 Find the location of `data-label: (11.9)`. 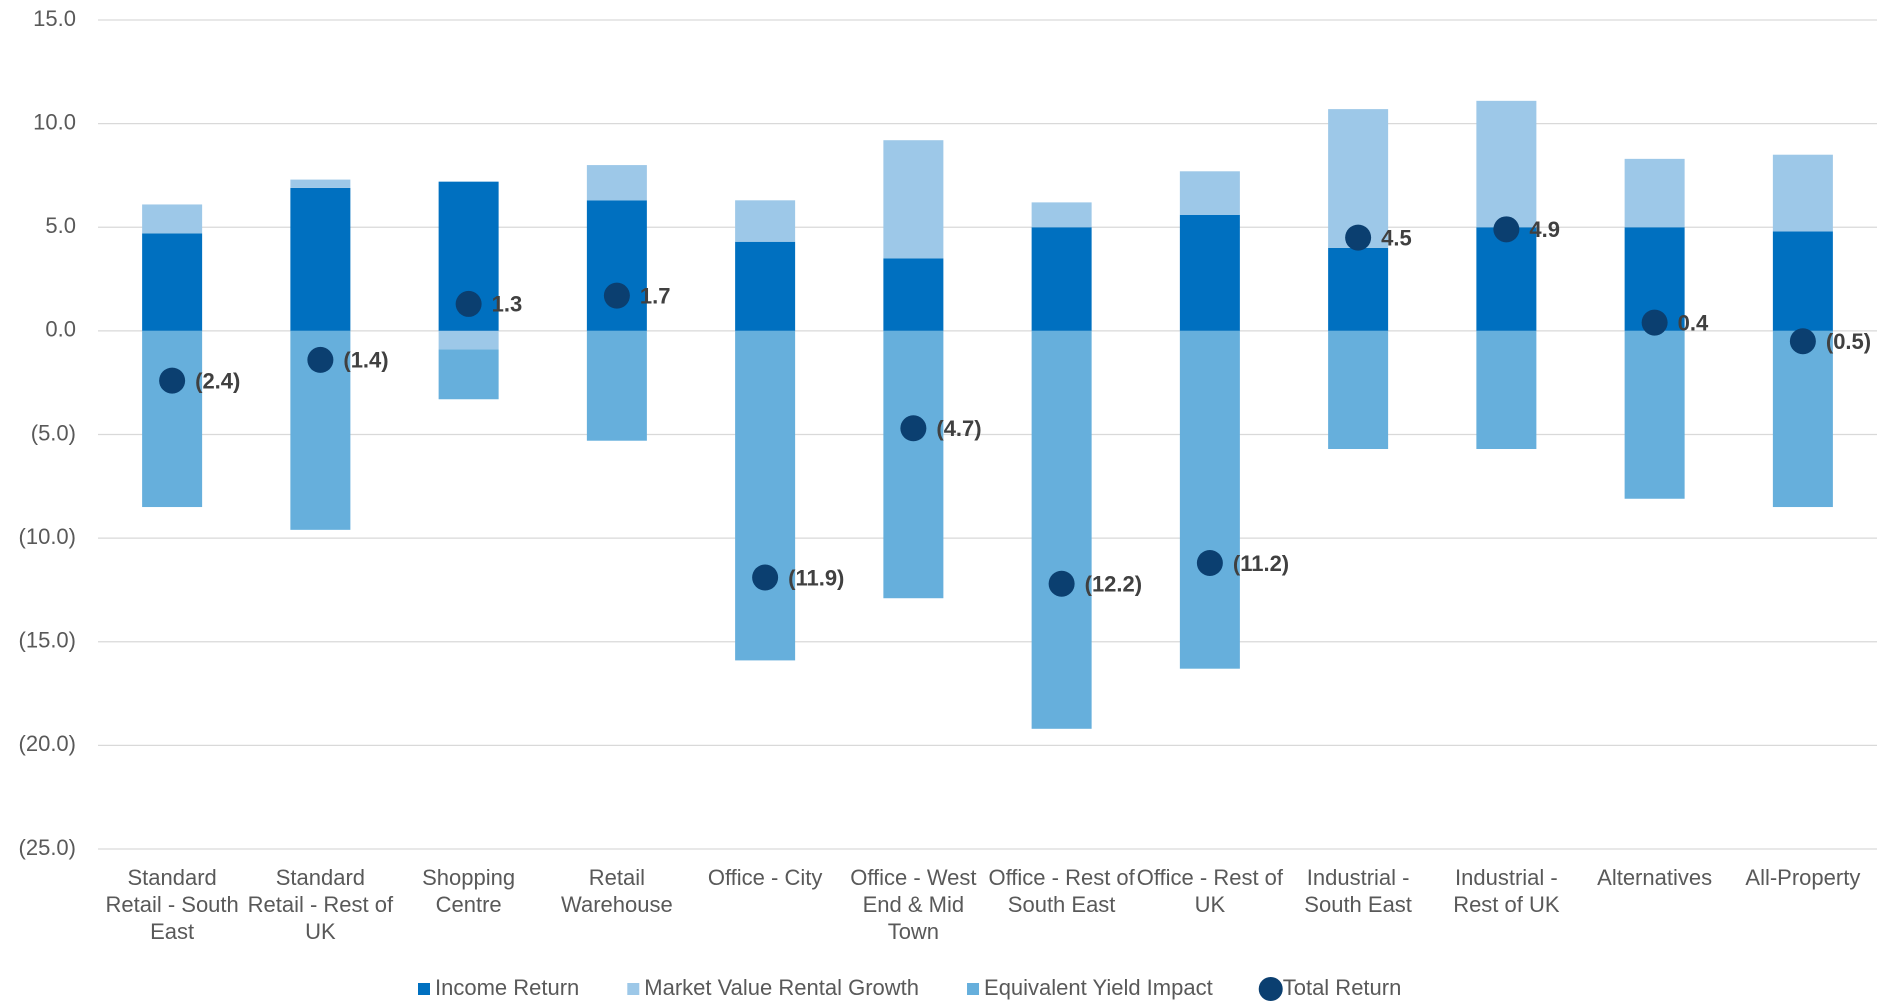

data-label: (11.9) is located at coordinates (816, 577).